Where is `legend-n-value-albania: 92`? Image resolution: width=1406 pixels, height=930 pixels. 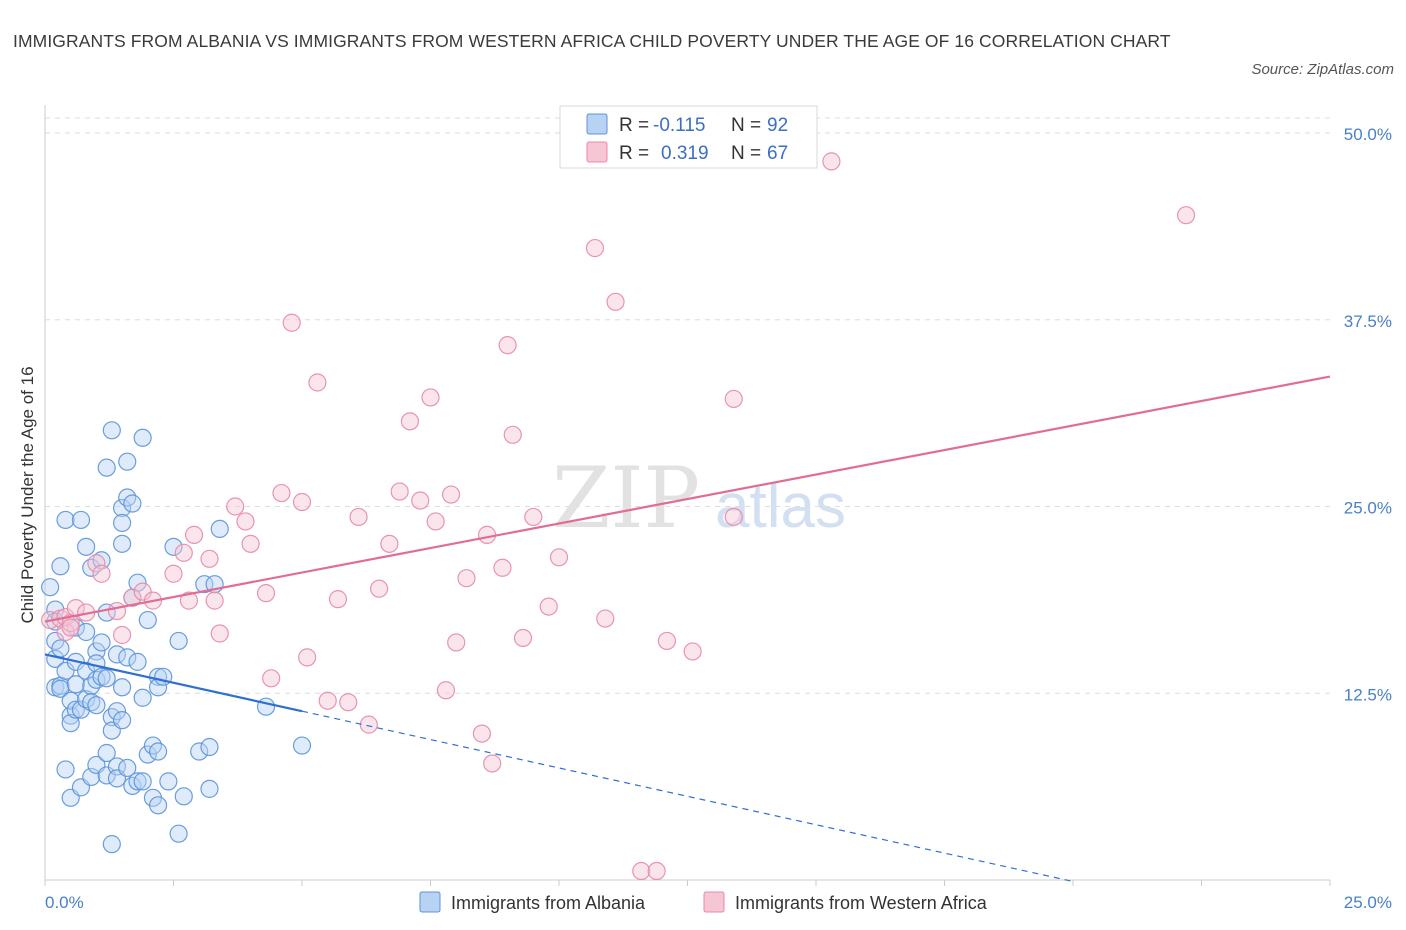
legend-n-value-albania: 92 is located at coordinates (777, 125).